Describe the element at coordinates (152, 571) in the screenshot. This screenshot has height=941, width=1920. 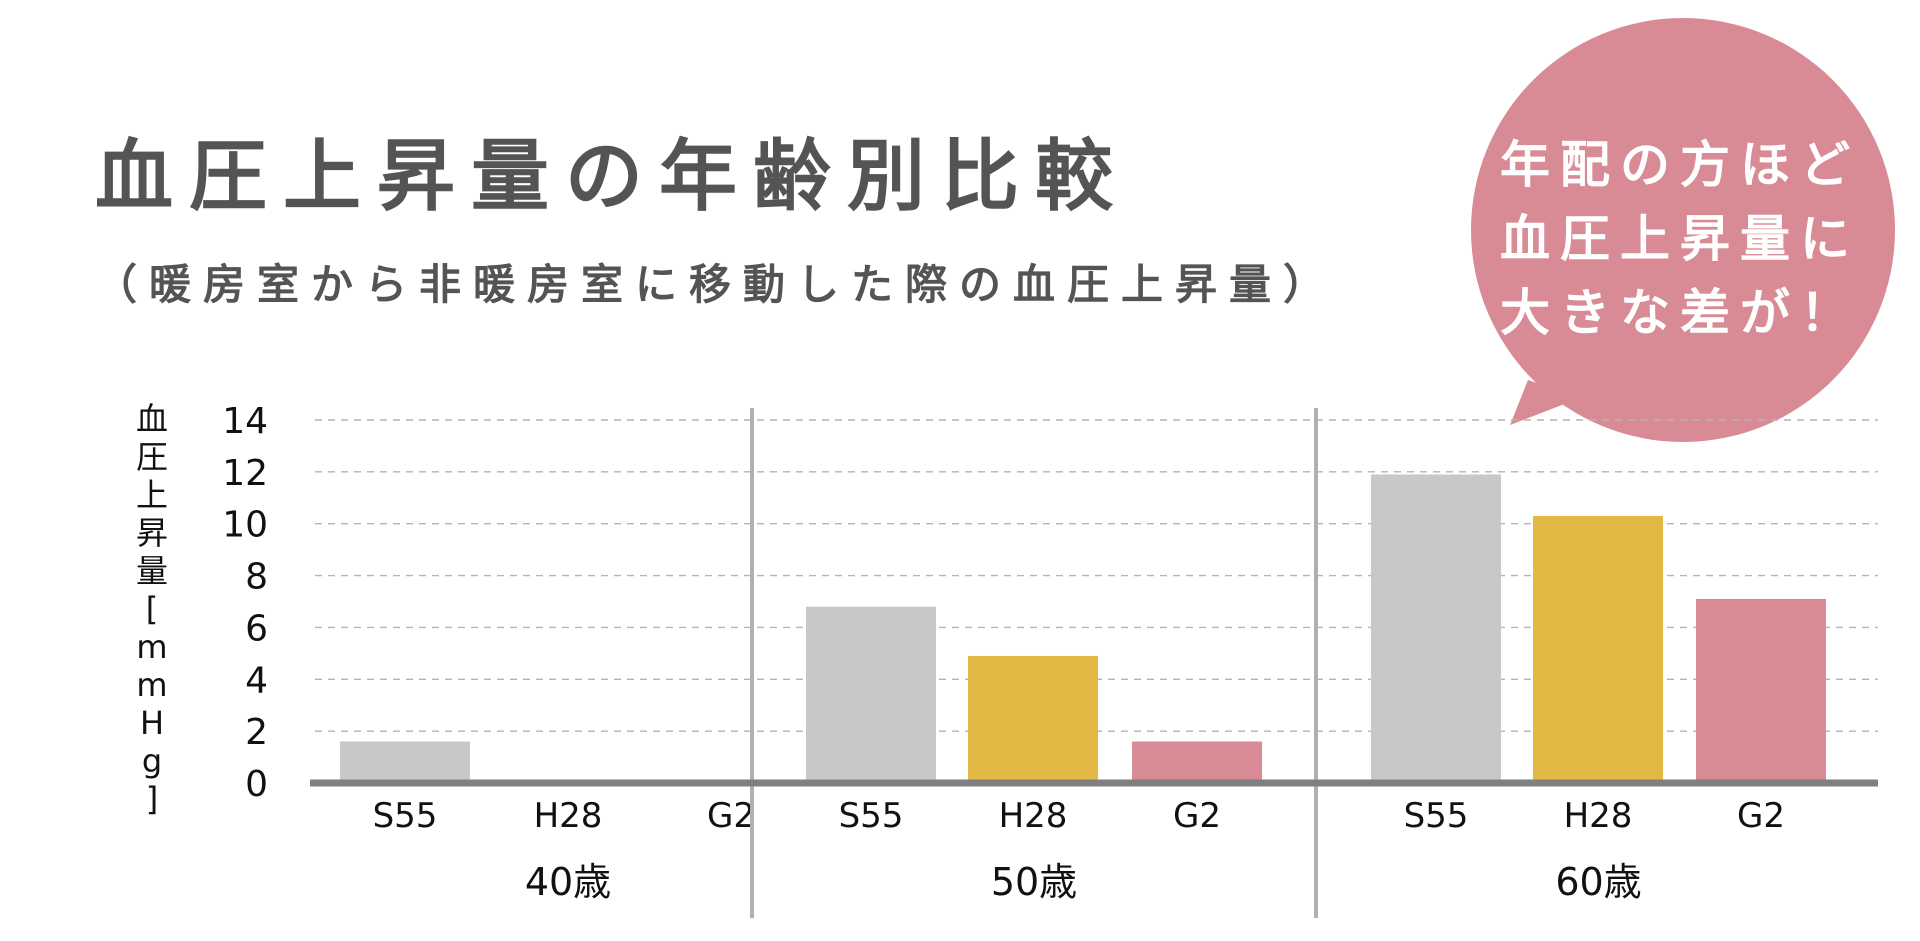
I see `y-axis-label-char: 量` at that location.